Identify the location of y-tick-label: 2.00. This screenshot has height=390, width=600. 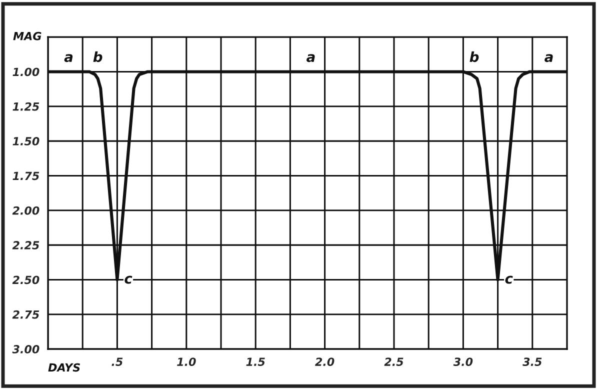
(26, 210).